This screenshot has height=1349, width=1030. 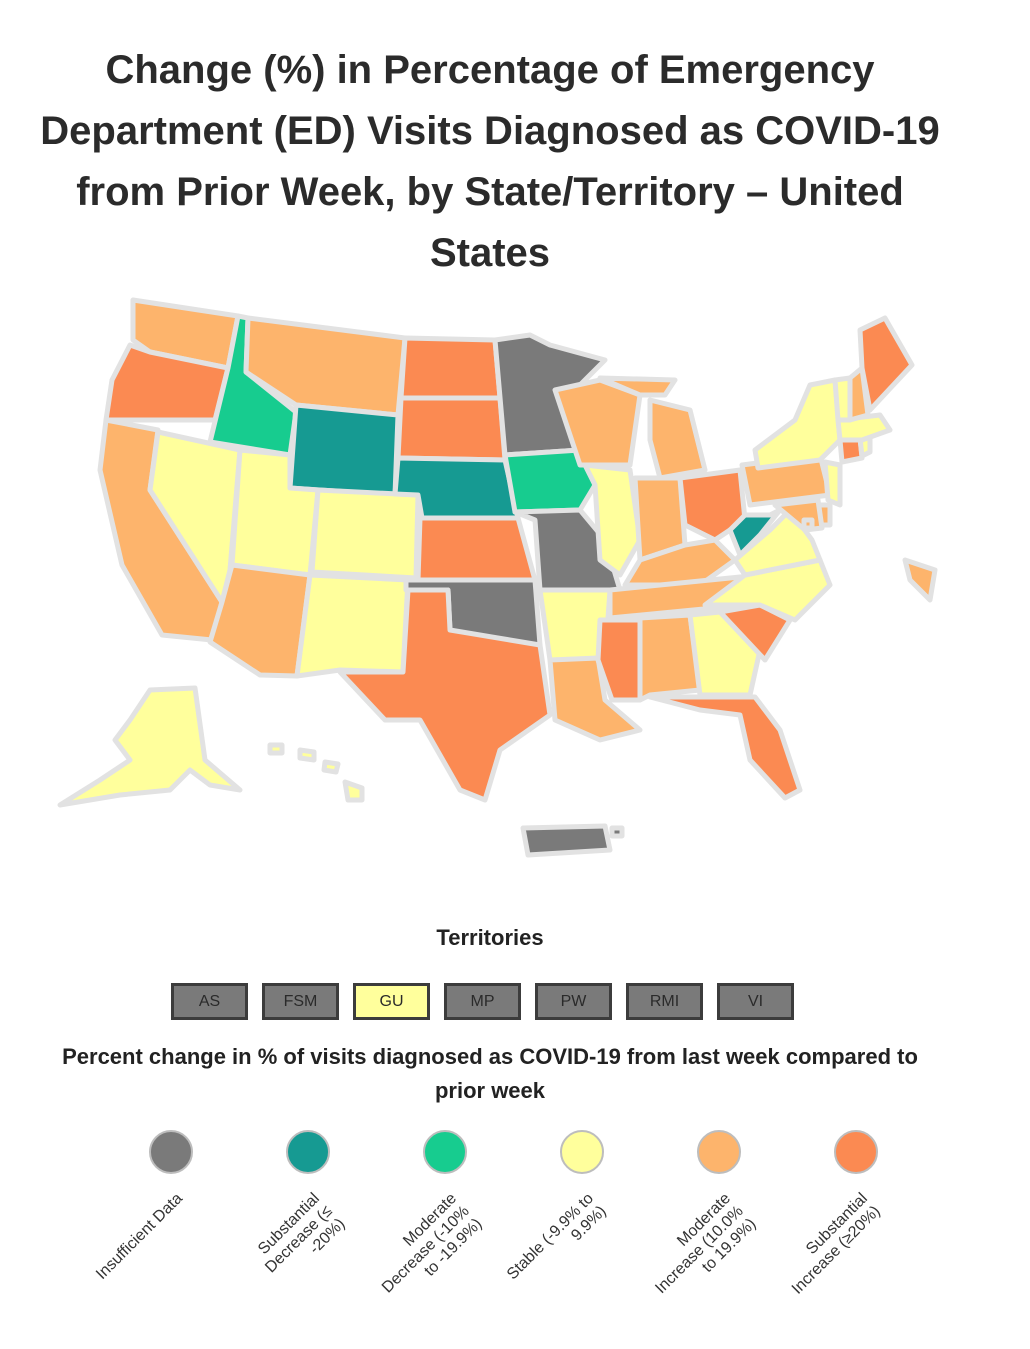 What do you see at coordinates (450, 368) in the screenshot?
I see `state-ND` at bounding box center [450, 368].